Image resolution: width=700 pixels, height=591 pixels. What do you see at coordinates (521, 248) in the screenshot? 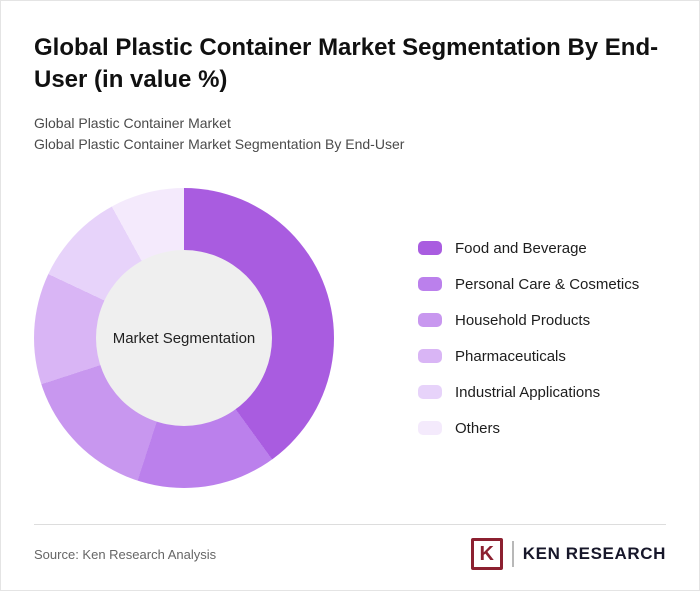
I see `legend-label: Food and Beverage` at bounding box center [521, 248].